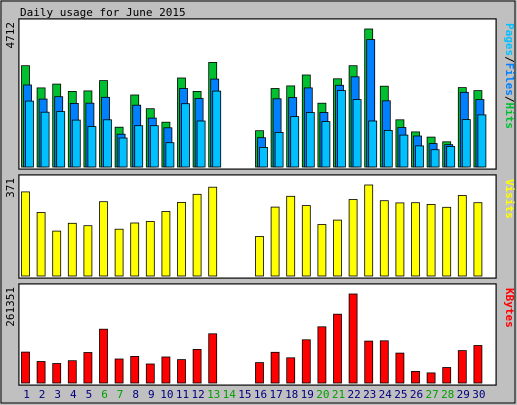 The image size is (517, 405). I want to click on visits-panel-side-label-part-0: Visits, so click(509, 199).